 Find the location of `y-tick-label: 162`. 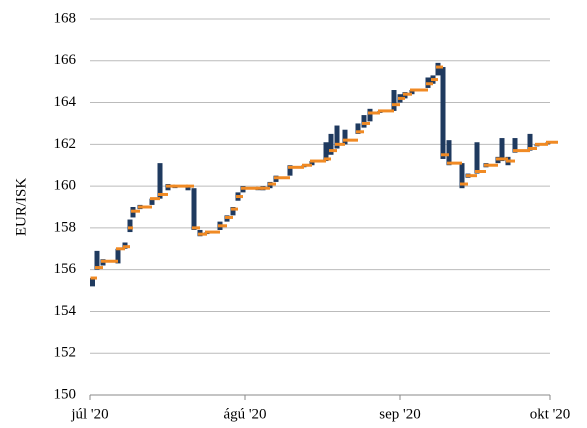

y-tick-label: 162 is located at coordinates (65, 144).